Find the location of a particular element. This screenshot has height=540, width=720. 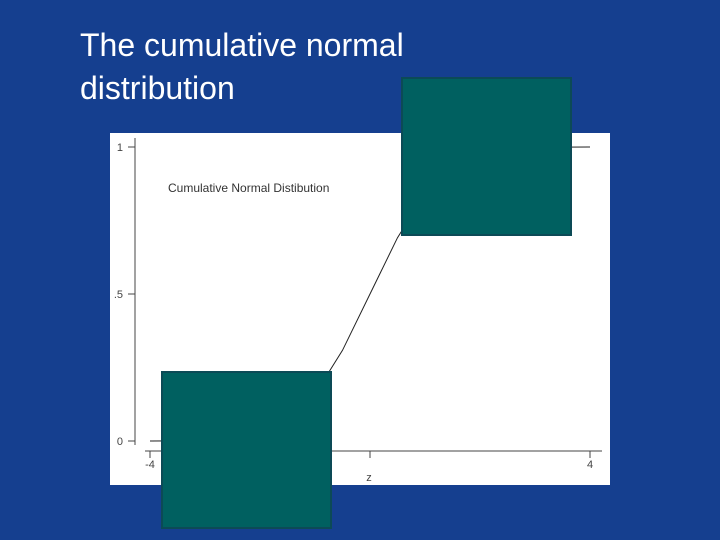

chart-title: Cumulative Normal Distibution is located at coordinates (248, 188).